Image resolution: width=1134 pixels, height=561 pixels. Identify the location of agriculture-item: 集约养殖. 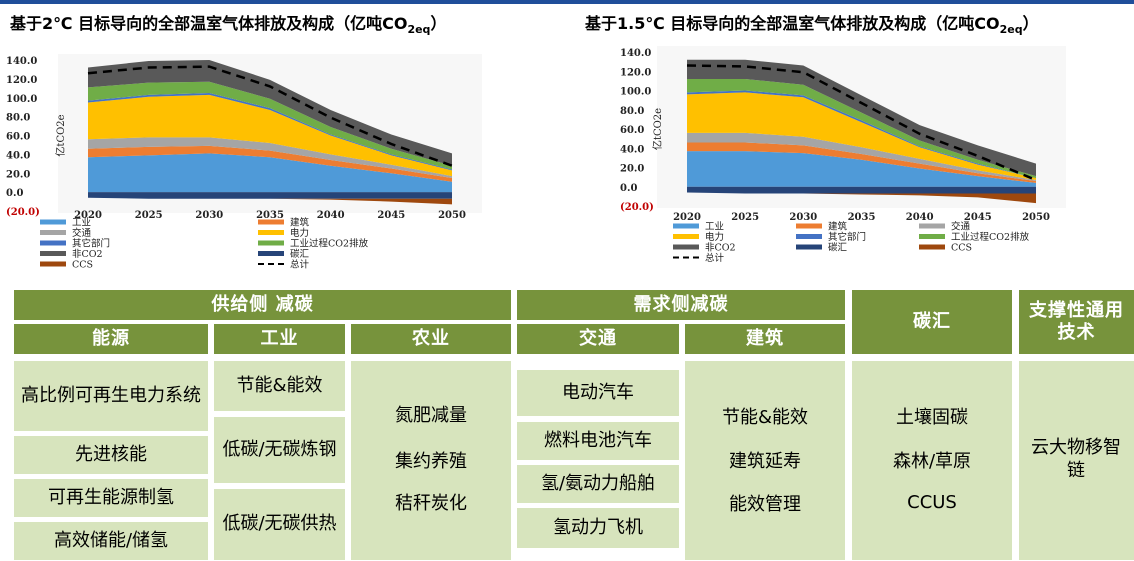
(431, 461).